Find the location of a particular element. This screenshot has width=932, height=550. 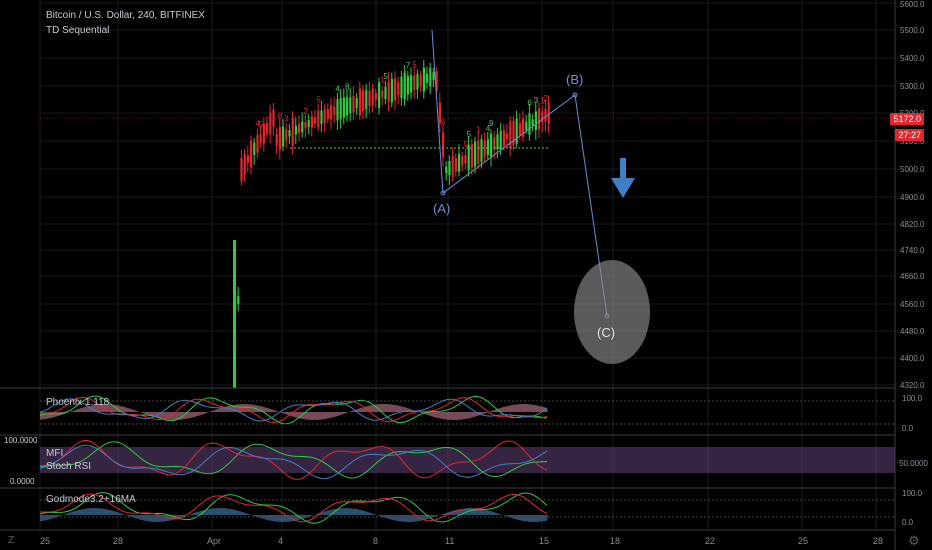

phoenix-tick-100: 100.0 is located at coordinates (912, 398).